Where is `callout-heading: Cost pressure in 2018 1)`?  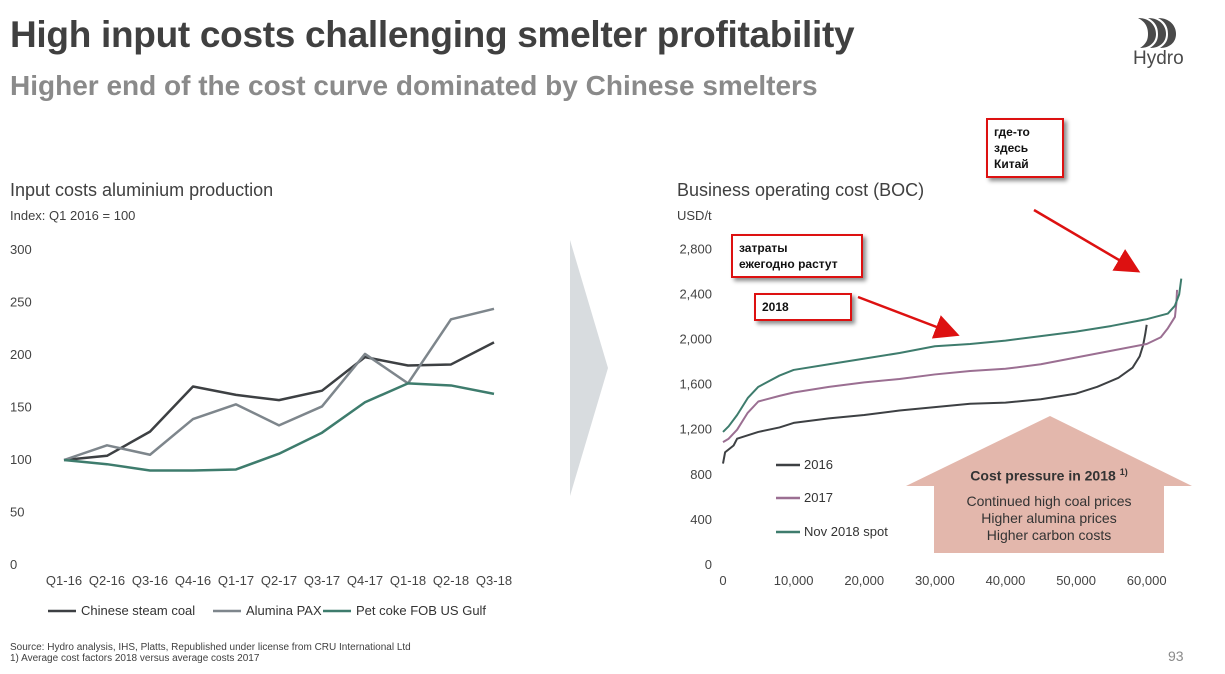
callout-heading: Cost pressure in 2018 1) is located at coordinates (1049, 474).